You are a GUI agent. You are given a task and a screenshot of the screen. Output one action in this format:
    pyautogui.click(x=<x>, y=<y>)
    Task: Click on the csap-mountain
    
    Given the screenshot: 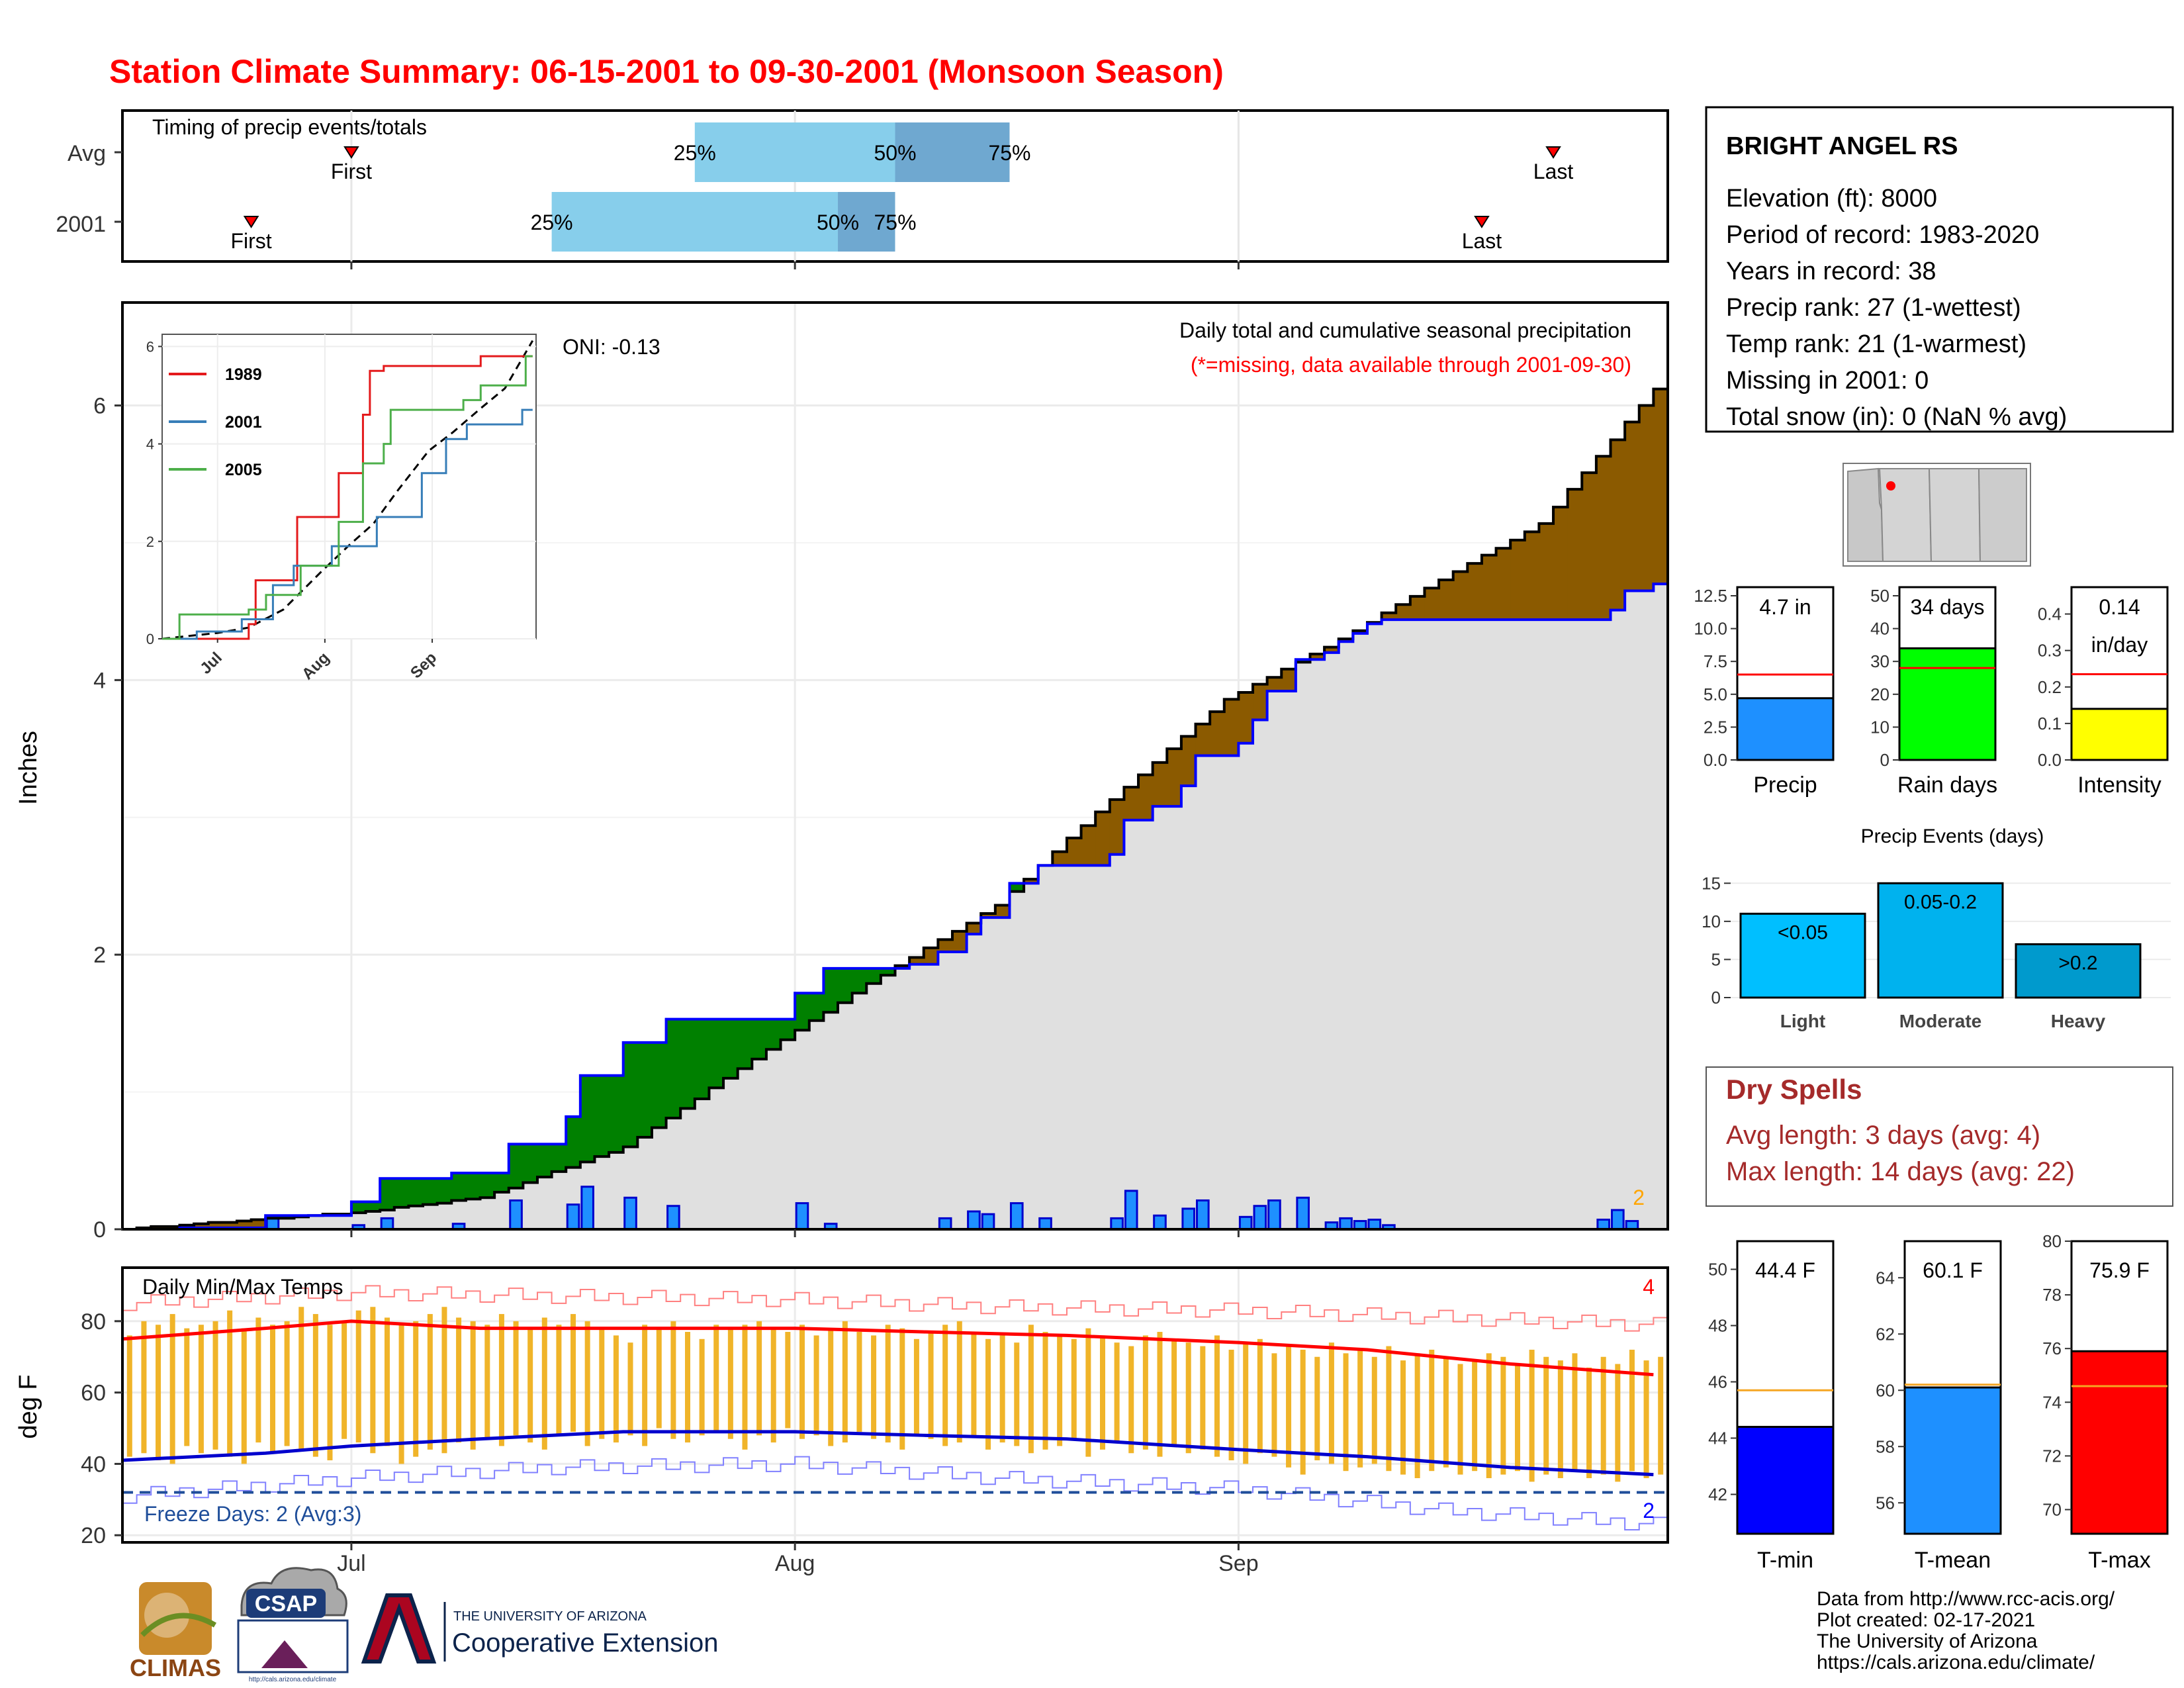 What is the action you would take?
    pyautogui.click(x=284, y=1654)
    